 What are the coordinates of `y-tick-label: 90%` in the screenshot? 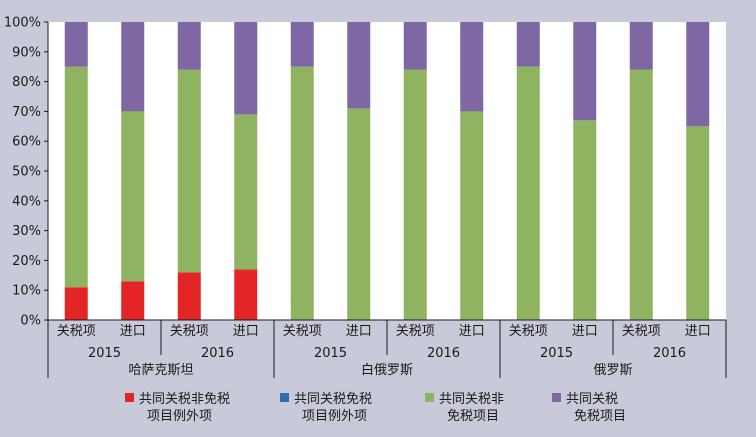 It's located at (26, 52).